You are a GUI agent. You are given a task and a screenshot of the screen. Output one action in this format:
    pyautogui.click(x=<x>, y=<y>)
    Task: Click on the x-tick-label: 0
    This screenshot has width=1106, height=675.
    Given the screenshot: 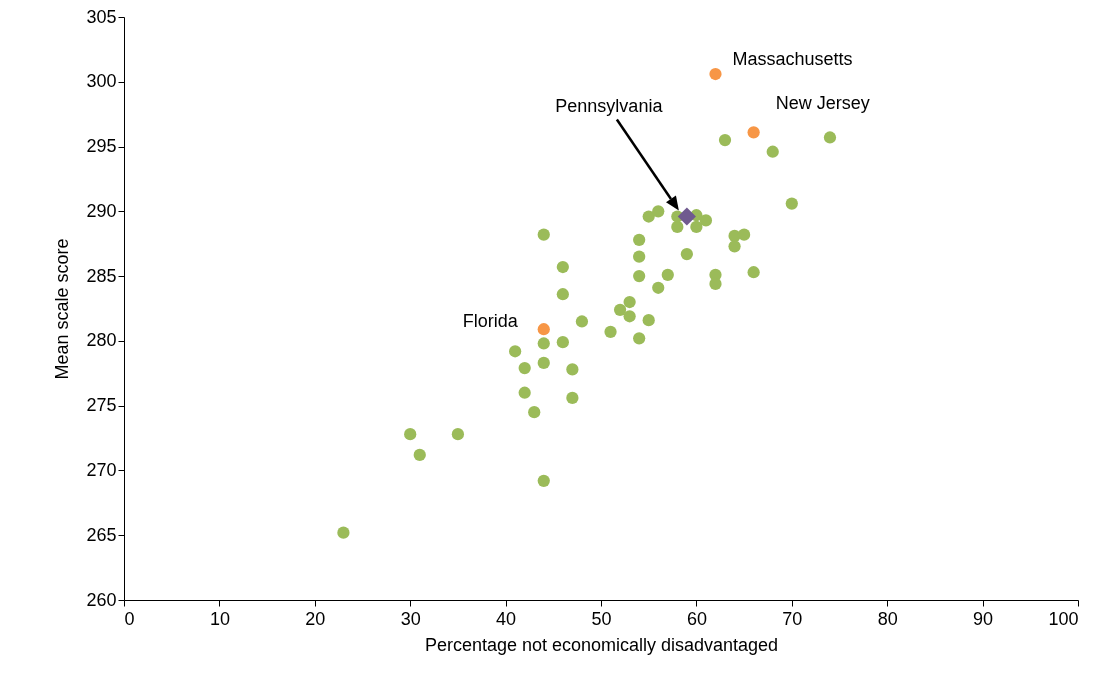 What is the action you would take?
    pyautogui.click(x=129, y=618)
    